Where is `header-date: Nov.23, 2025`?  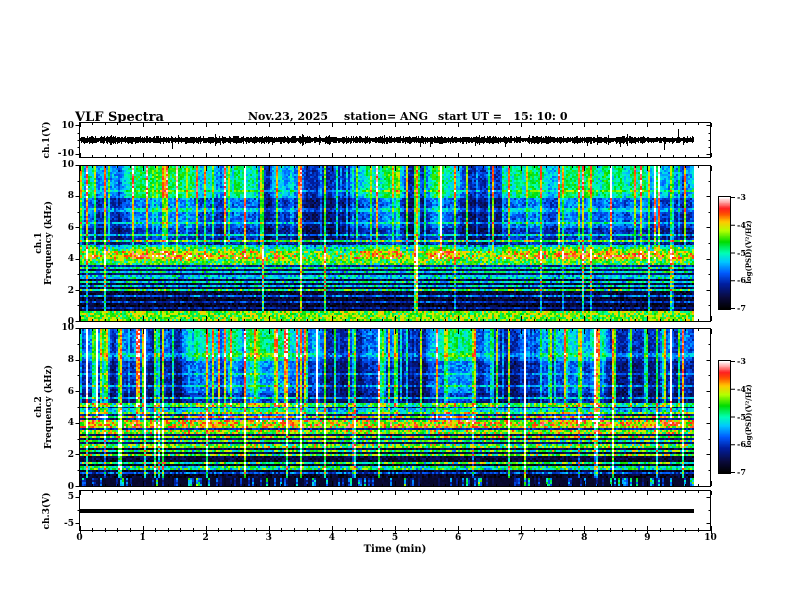
header-date: Nov.23, 2025 is located at coordinates (288, 116).